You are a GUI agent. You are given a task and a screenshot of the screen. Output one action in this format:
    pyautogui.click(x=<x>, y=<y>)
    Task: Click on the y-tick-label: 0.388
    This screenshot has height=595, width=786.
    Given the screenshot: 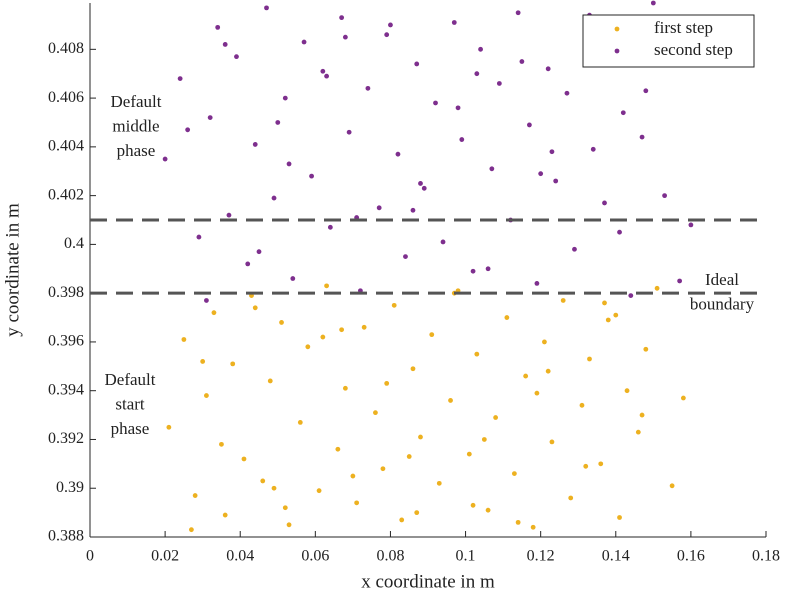 What is the action you would take?
    pyautogui.click(x=66, y=536)
    